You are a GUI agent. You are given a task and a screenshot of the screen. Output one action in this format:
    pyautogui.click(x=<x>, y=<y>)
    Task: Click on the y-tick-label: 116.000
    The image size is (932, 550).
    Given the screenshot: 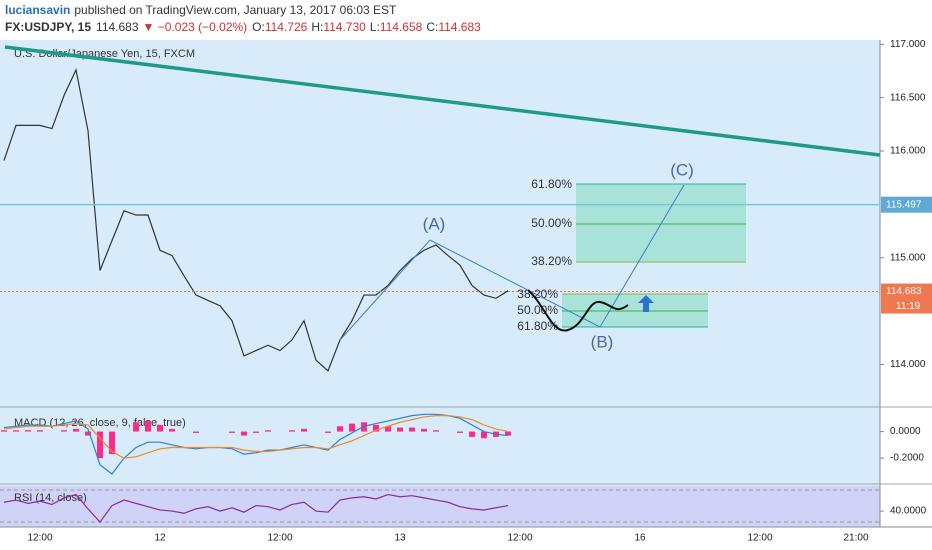 What is the action you would take?
    pyautogui.click(x=908, y=151)
    